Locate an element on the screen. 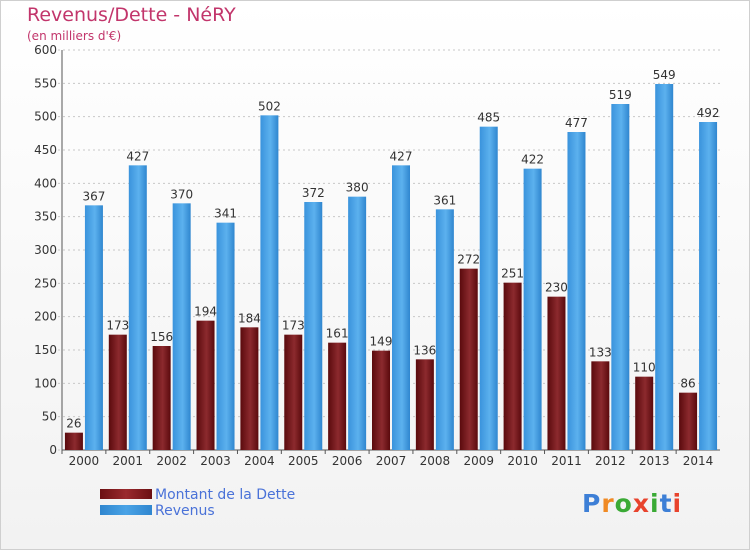 This screenshot has width=750, height=550. x-tick-label: 2006 is located at coordinates (347, 461).